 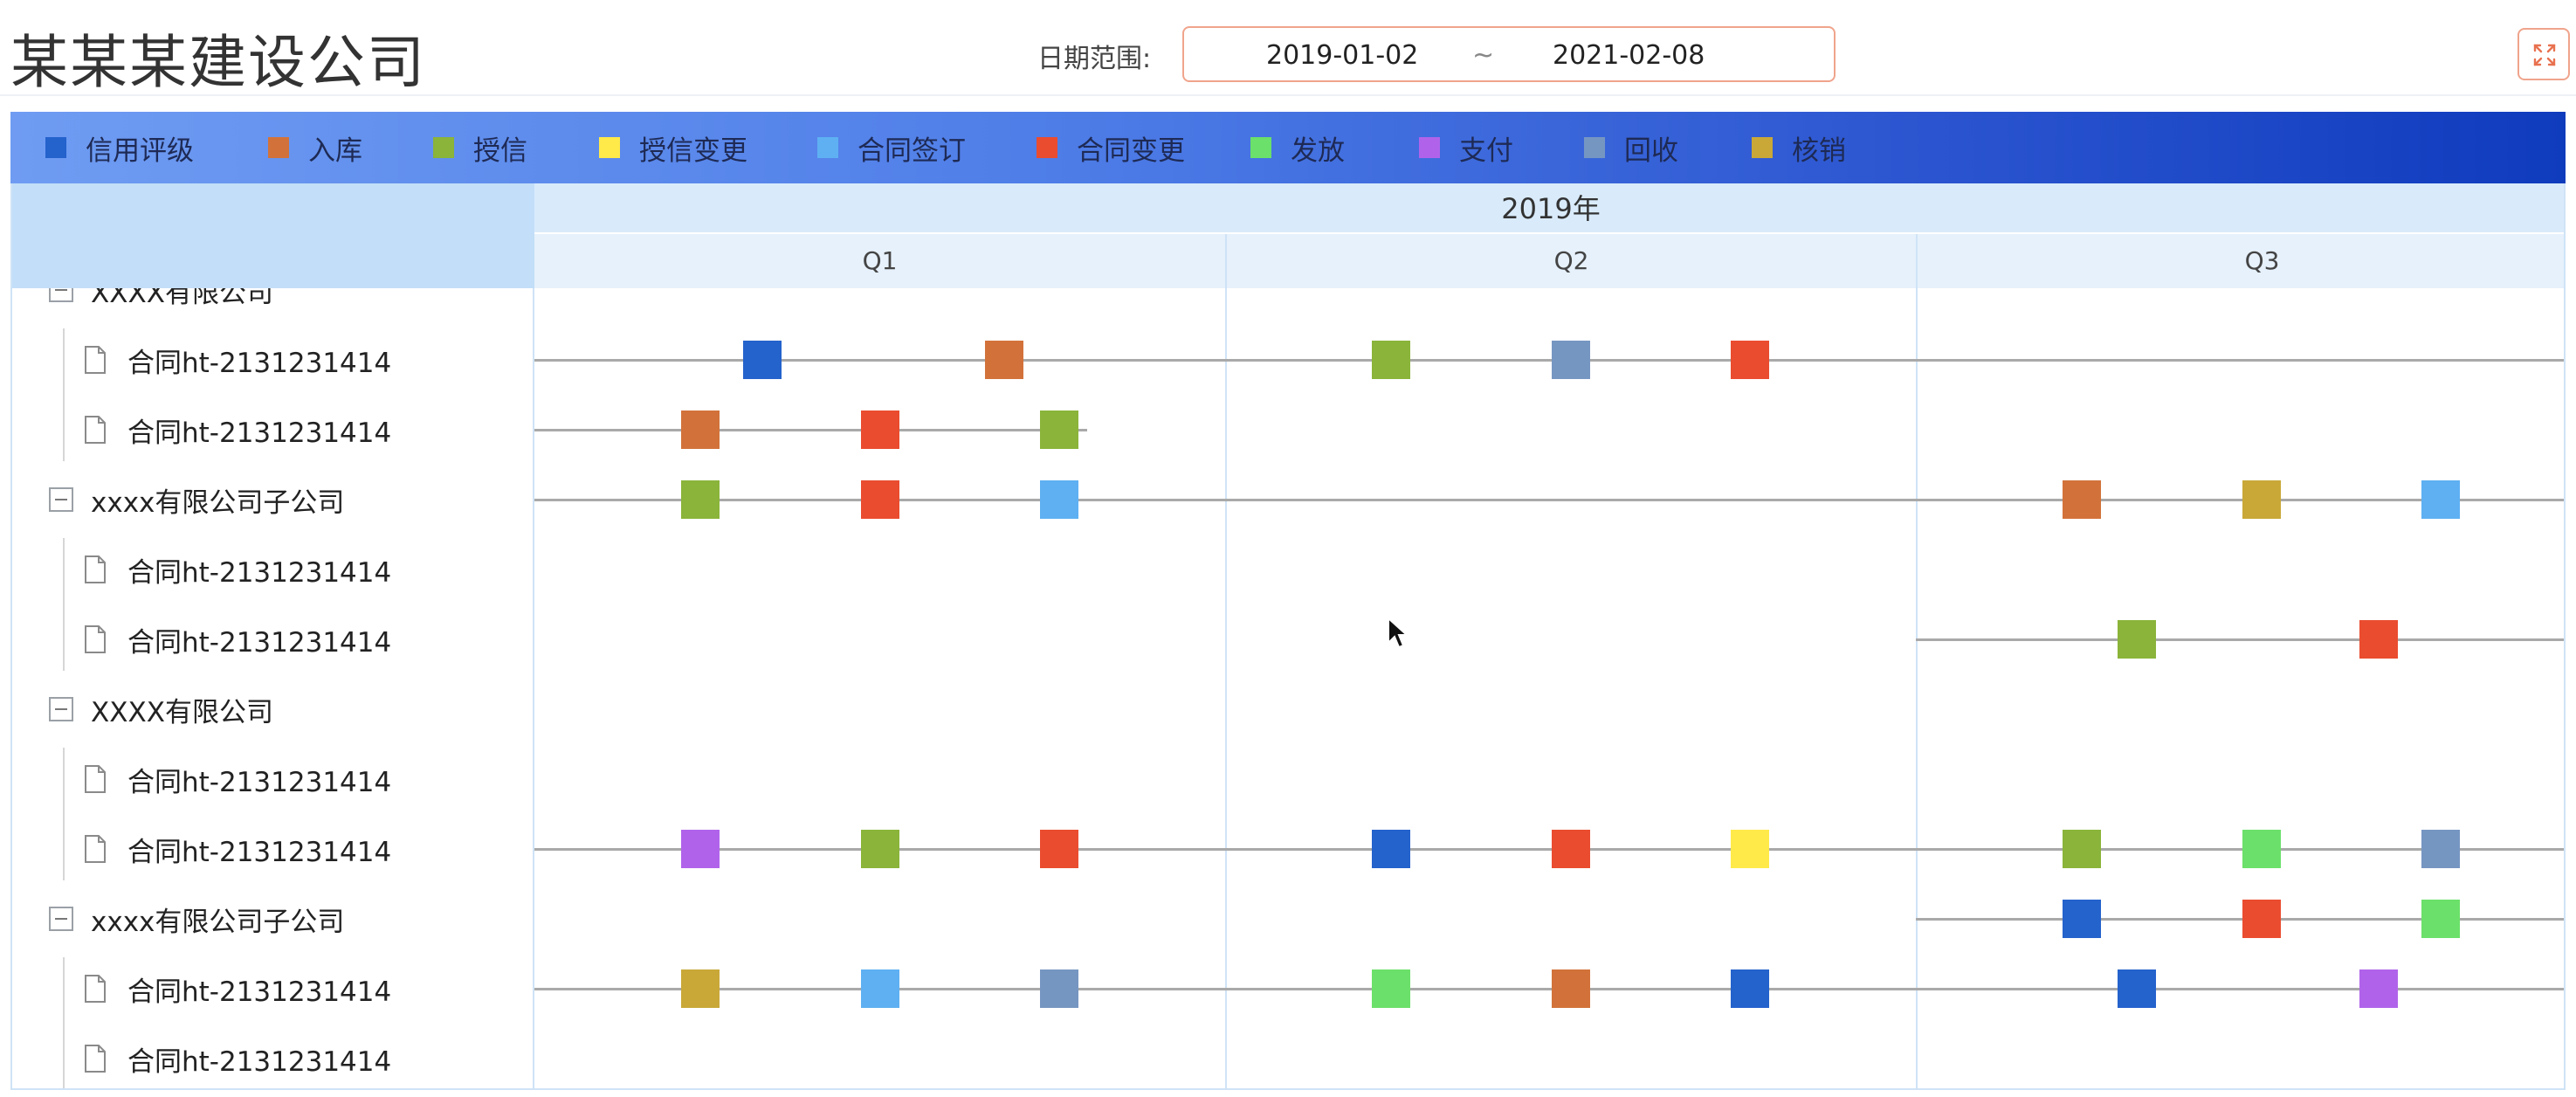 What do you see at coordinates (119, 147) in the screenshot?
I see `legend-item-rating: 信用评级` at bounding box center [119, 147].